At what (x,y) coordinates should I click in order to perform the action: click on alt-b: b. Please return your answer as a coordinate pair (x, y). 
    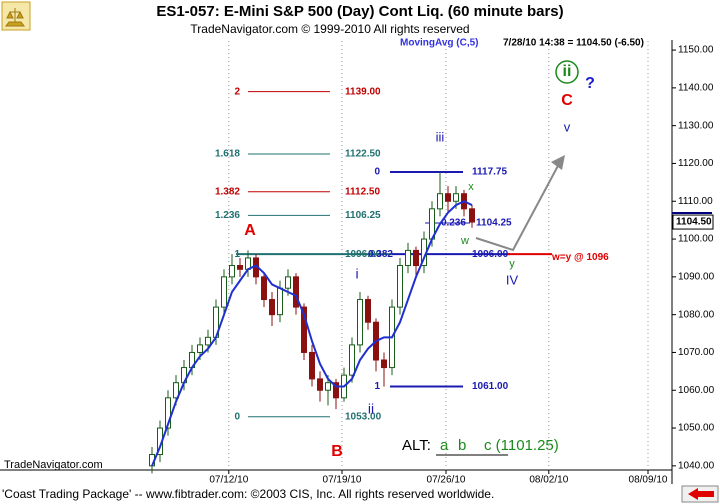
    Looking at the image, I should click on (462, 445).